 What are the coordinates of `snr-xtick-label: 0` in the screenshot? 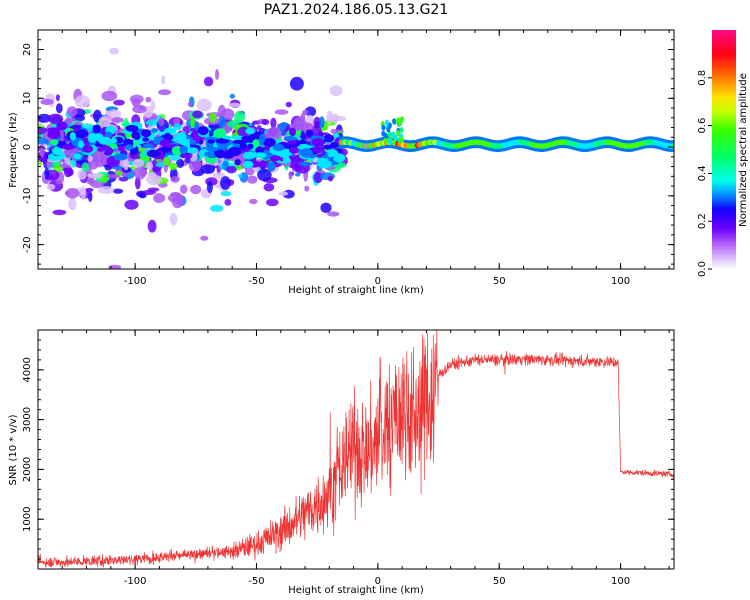 It's located at (378, 581).